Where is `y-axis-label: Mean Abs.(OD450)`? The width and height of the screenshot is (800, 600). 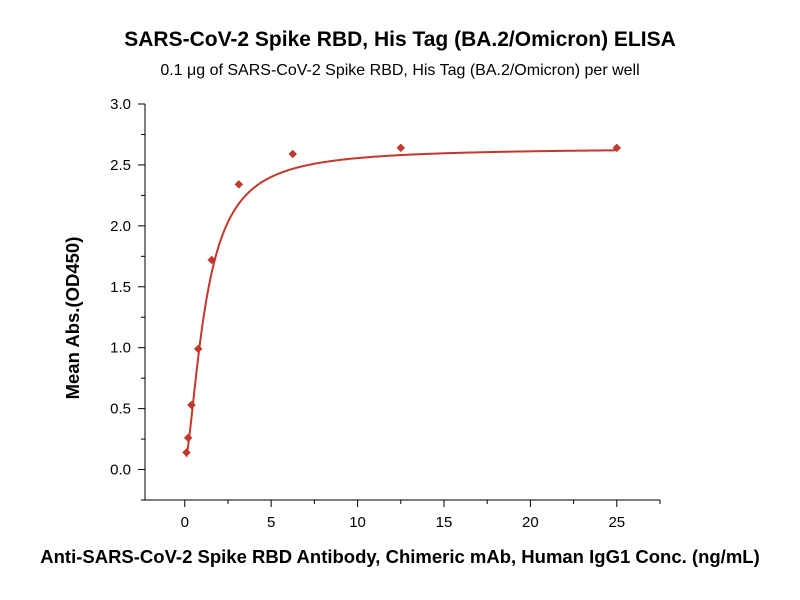 y-axis-label: Mean Abs.(OD450) is located at coordinates (72, 318).